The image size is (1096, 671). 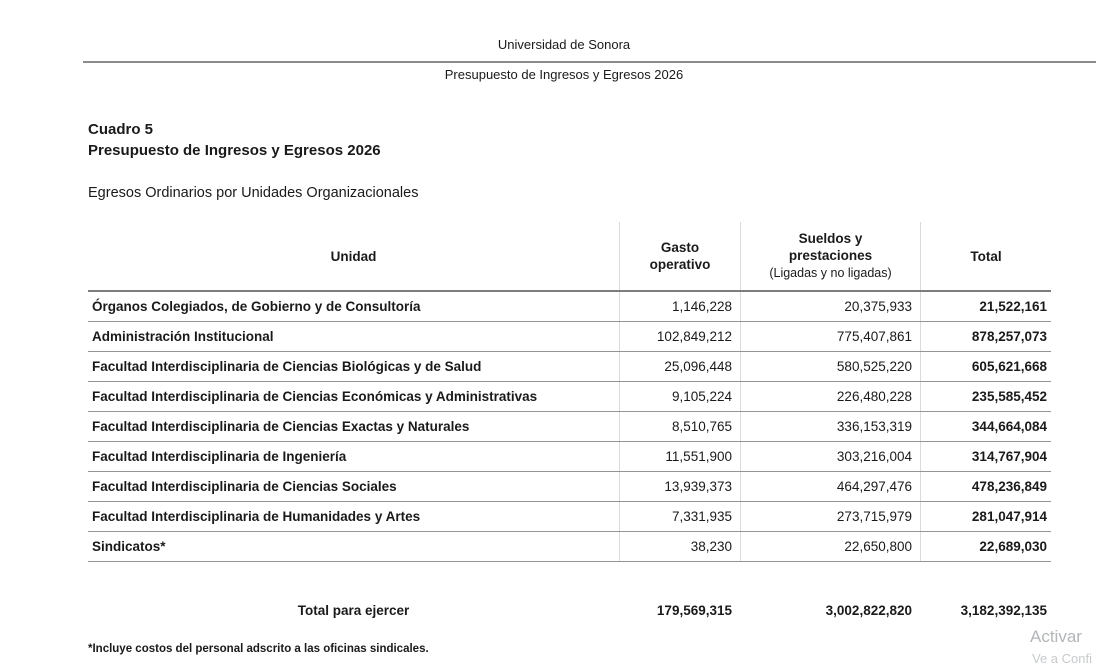 What do you see at coordinates (985, 486) in the screenshot?
I see `total-cell: 478,236,849` at bounding box center [985, 486].